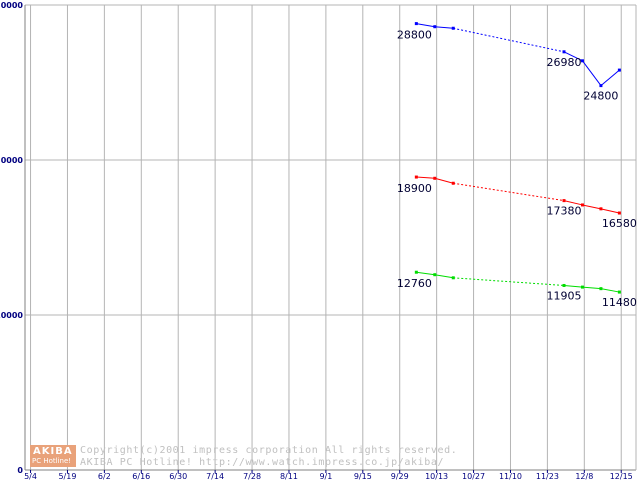  What do you see at coordinates (363, 476) in the screenshot?
I see `x-tick-label: 9/15` at bounding box center [363, 476].